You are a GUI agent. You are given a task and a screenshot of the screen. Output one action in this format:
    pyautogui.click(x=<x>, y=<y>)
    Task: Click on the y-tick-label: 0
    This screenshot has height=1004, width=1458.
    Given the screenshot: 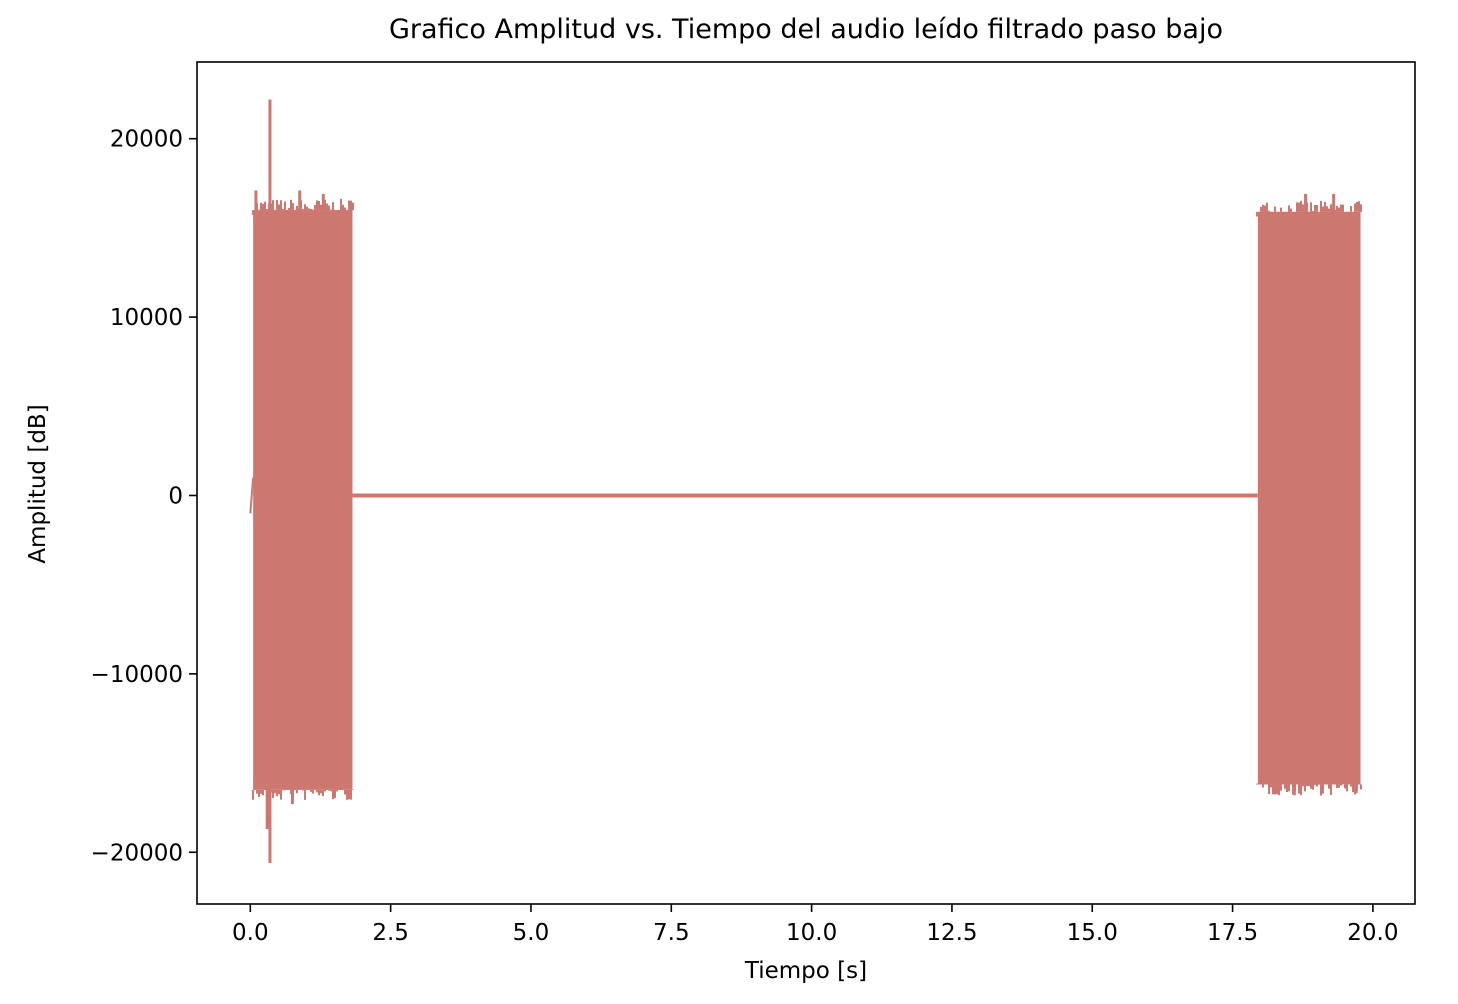 What is the action you would take?
    pyautogui.click(x=175, y=496)
    